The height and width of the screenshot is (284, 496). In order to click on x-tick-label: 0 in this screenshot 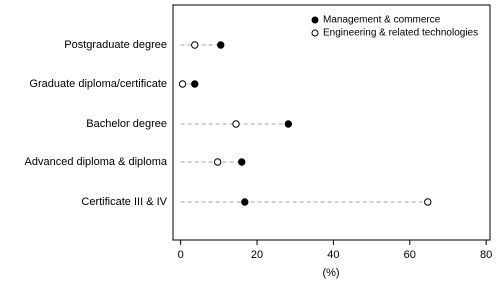, I will do `click(181, 255)`.